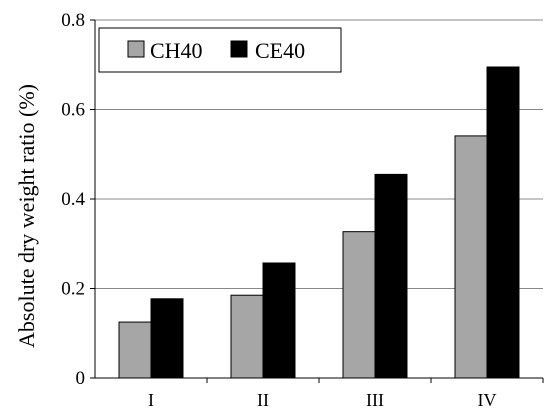 The image size is (550, 420). I want to click on y-tick-labels: 0 0.2 0.4 0.6 0.8, so click(73, 199).